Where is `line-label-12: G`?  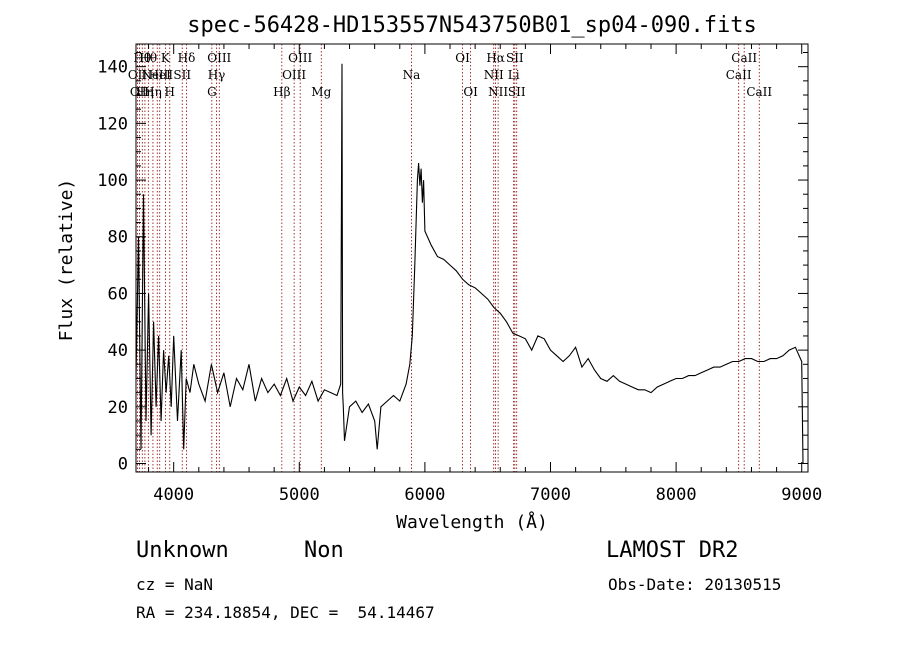 line-label-12: G is located at coordinates (212, 92).